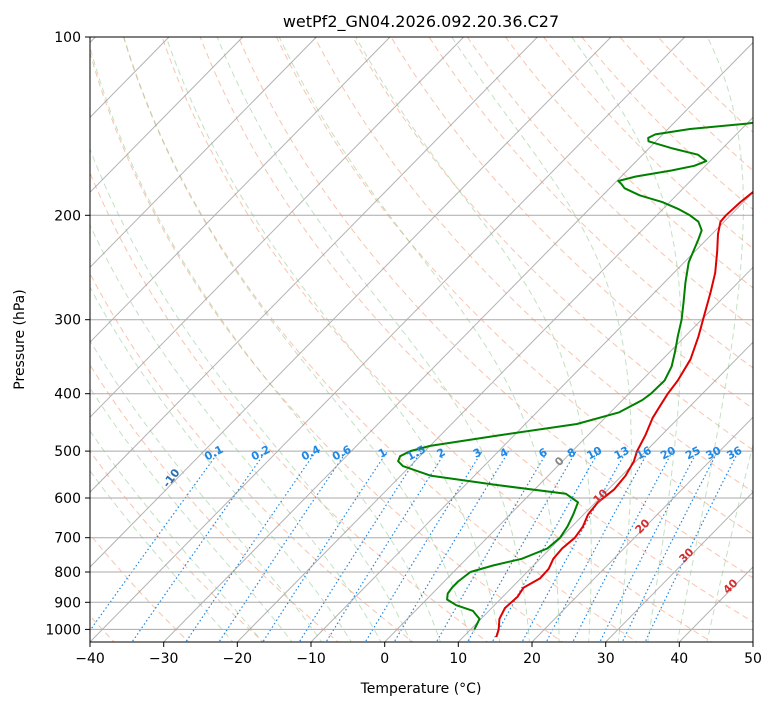 This screenshot has height=708, width=775. I want to click on x-tick-label: −20, so click(238, 659).